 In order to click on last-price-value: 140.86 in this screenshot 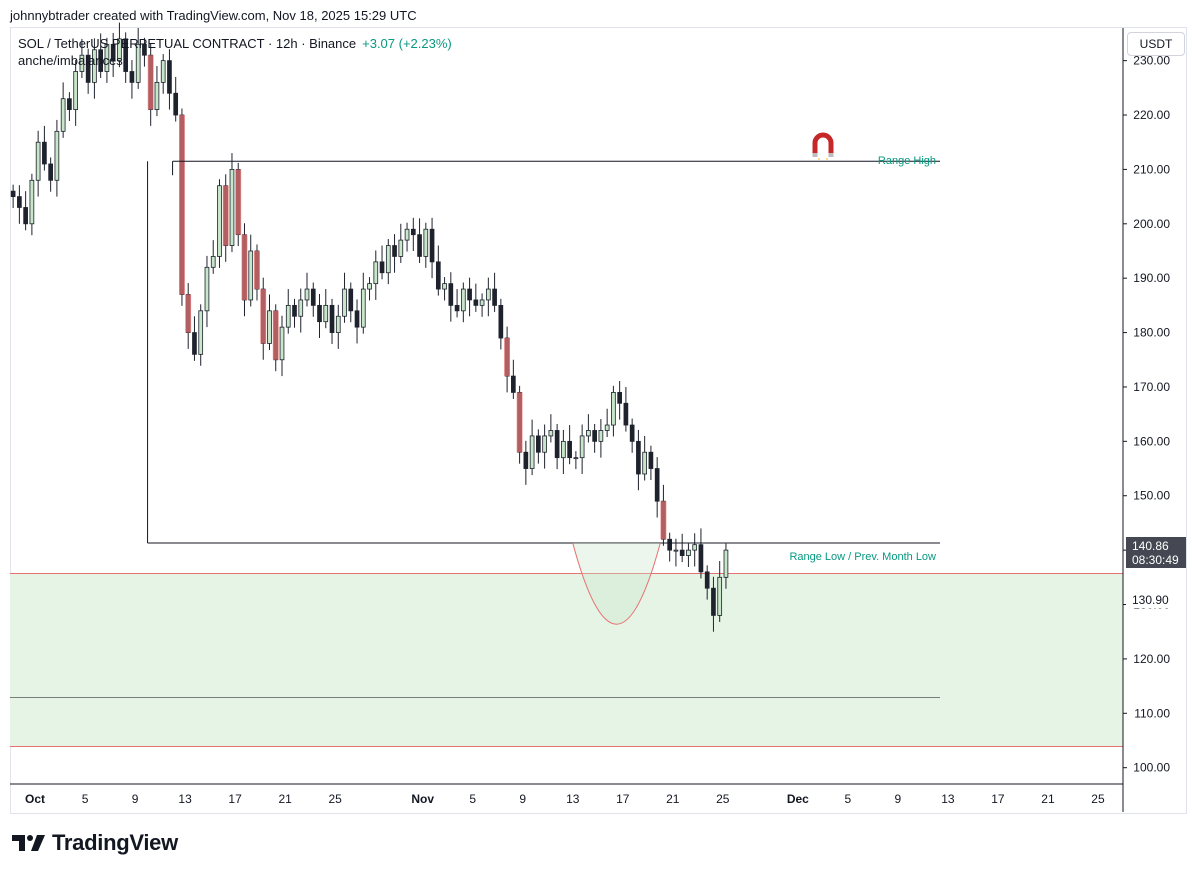, I will do `click(1150, 546)`.